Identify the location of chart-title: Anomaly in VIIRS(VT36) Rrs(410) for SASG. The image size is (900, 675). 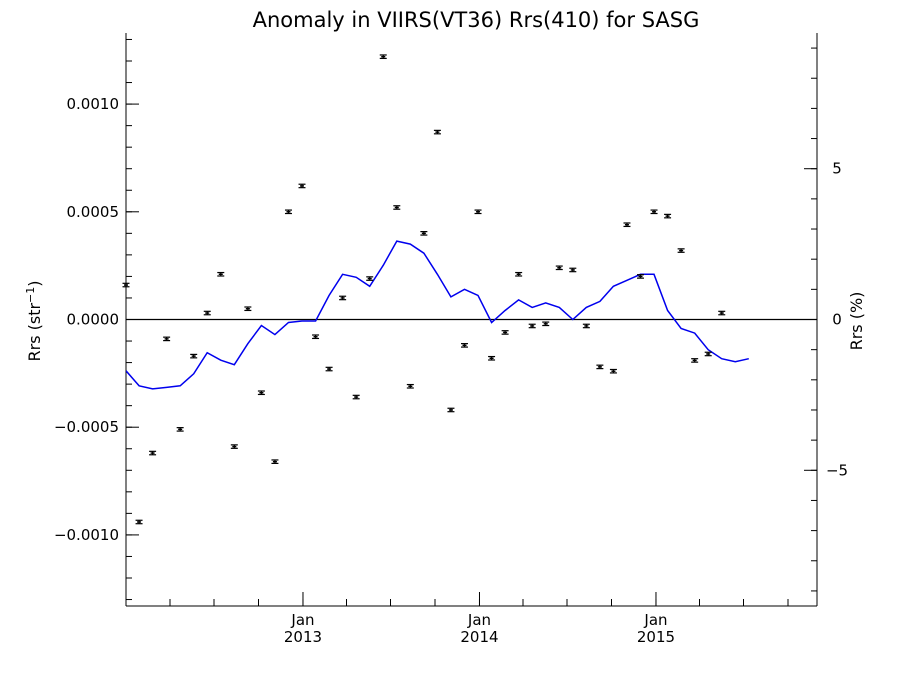
(476, 20).